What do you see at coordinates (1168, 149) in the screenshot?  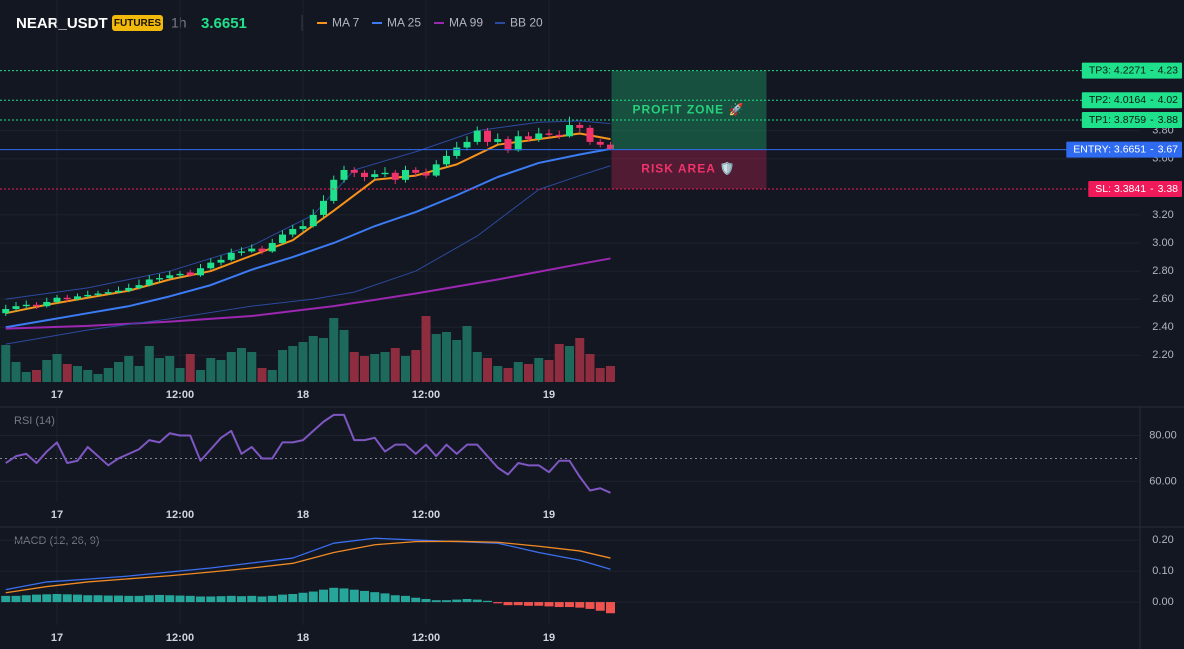 I see `level-axis-label: 3.67` at bounding box center [1168, 149].